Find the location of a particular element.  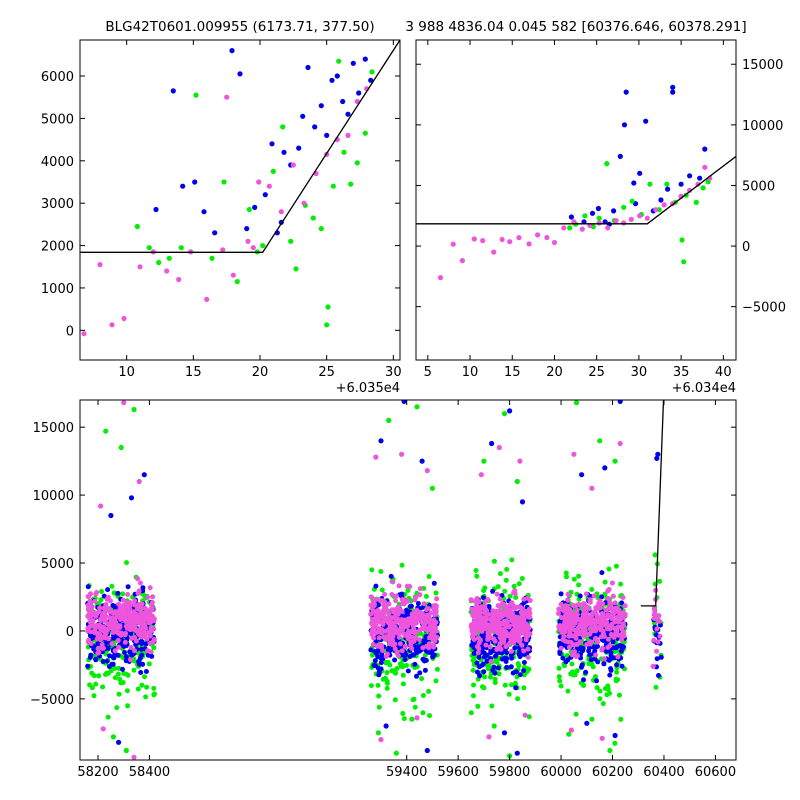

bottom-x-tick-label: 60200 is located at coordinates (612, 772).